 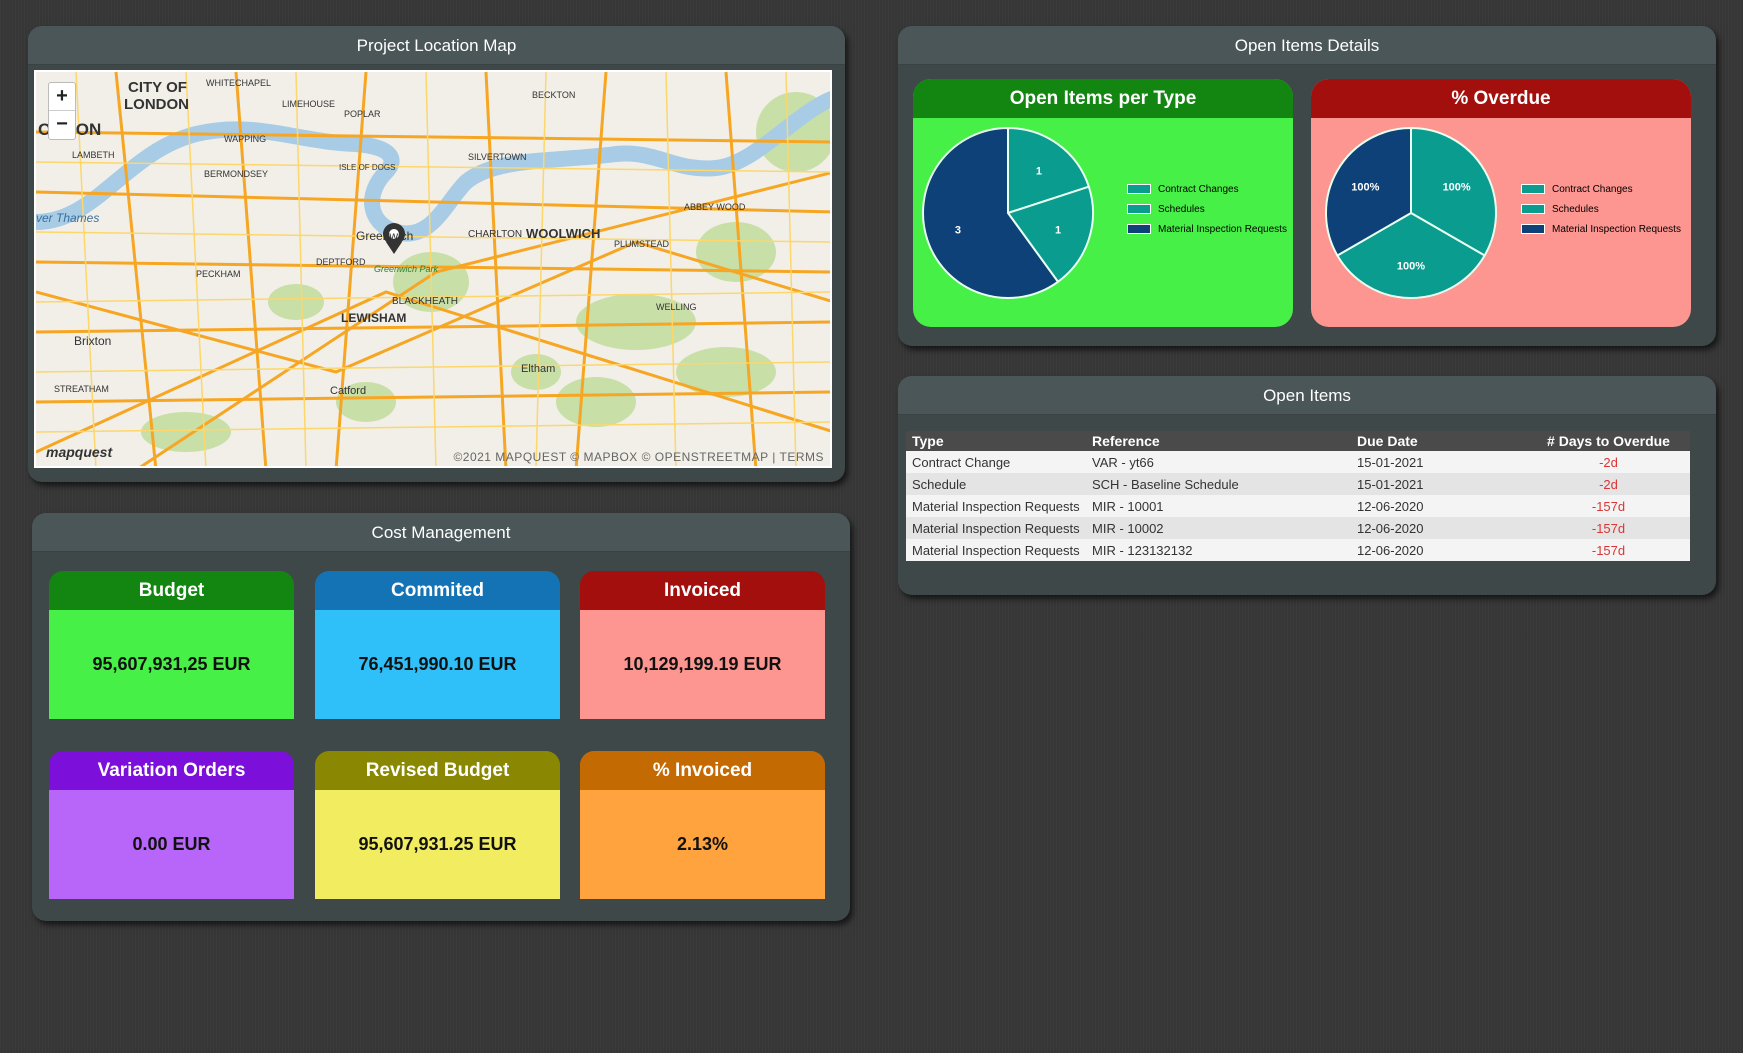 I want to click on cost-card-label: Invoiced, so click(x=702, y=590).